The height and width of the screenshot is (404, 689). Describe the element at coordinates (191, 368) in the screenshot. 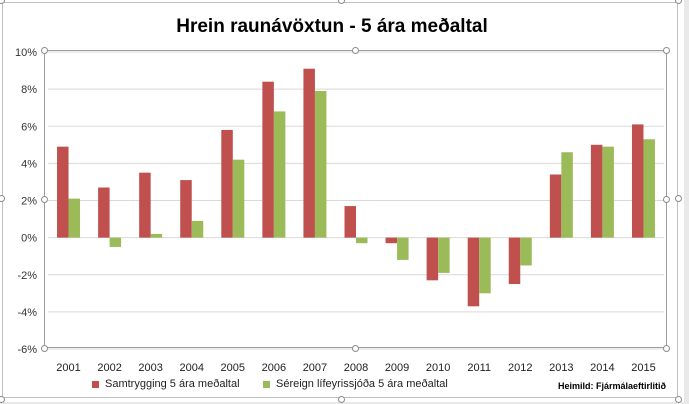

I see `x-tick-label: 2004` at that location.